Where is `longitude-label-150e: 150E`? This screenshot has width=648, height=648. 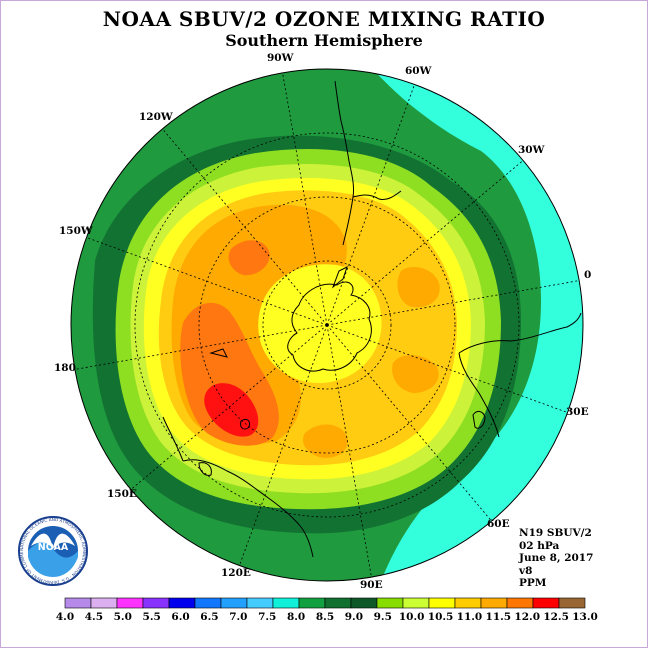
longitude-label-150e: 150E is located at coordinates (122, 494).